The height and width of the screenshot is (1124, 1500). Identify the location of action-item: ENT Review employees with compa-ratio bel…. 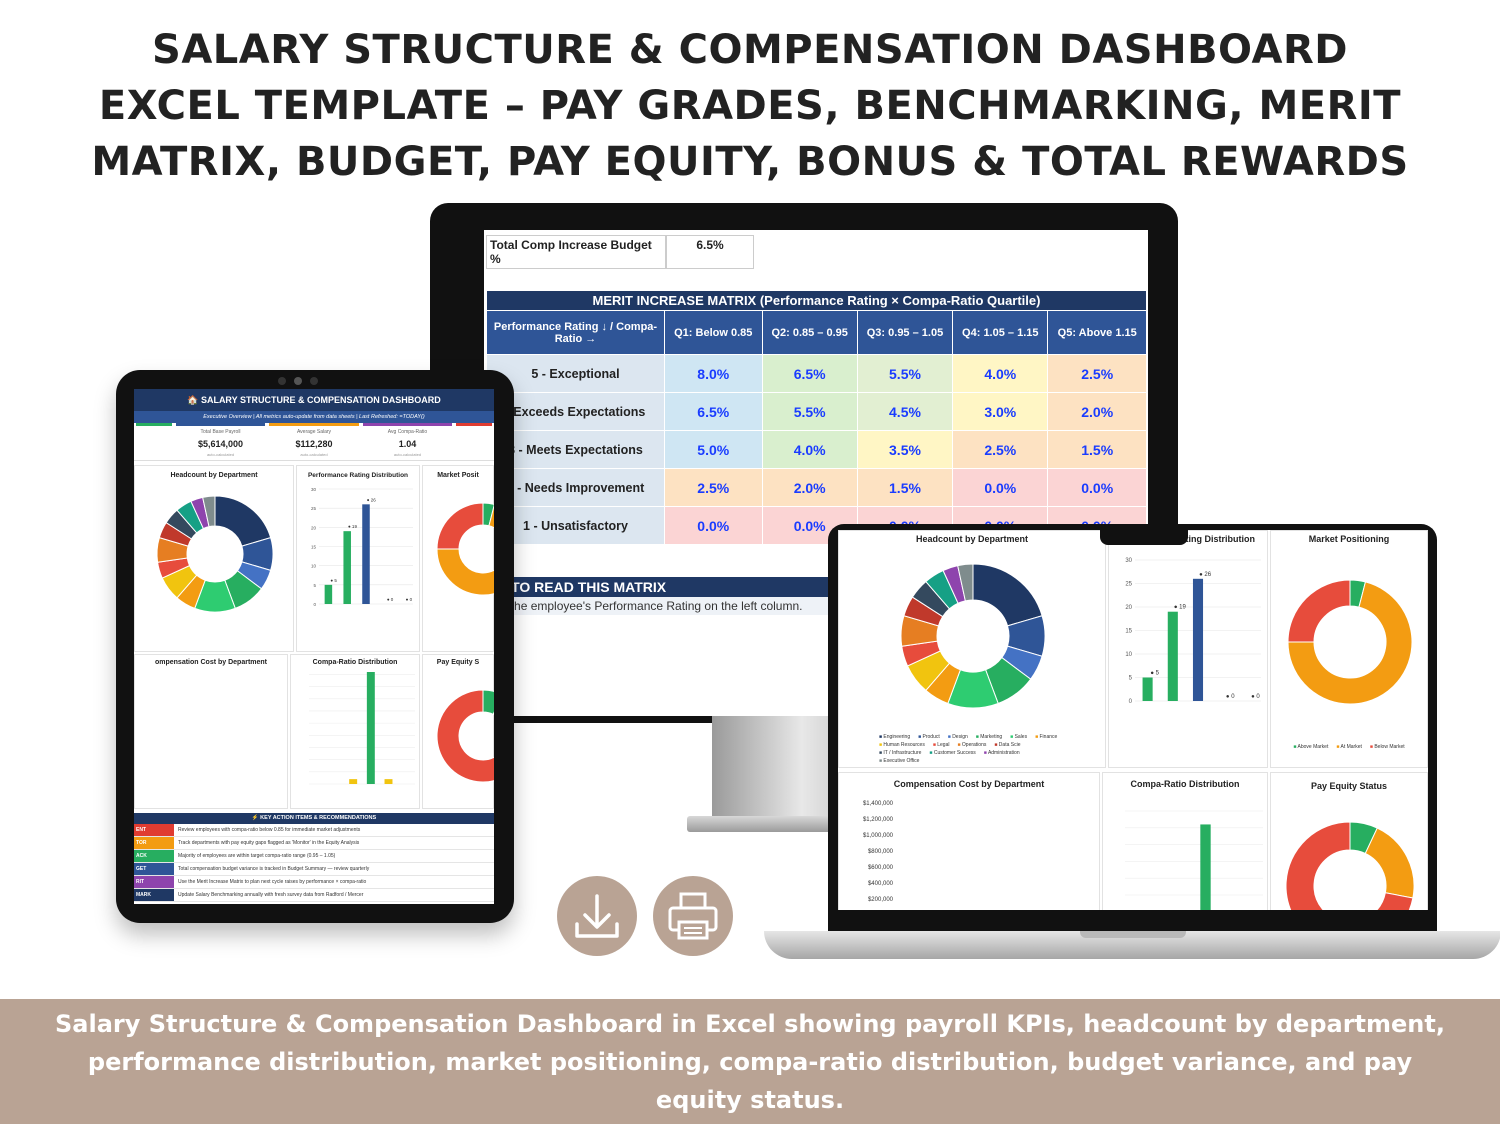
(314, 830).